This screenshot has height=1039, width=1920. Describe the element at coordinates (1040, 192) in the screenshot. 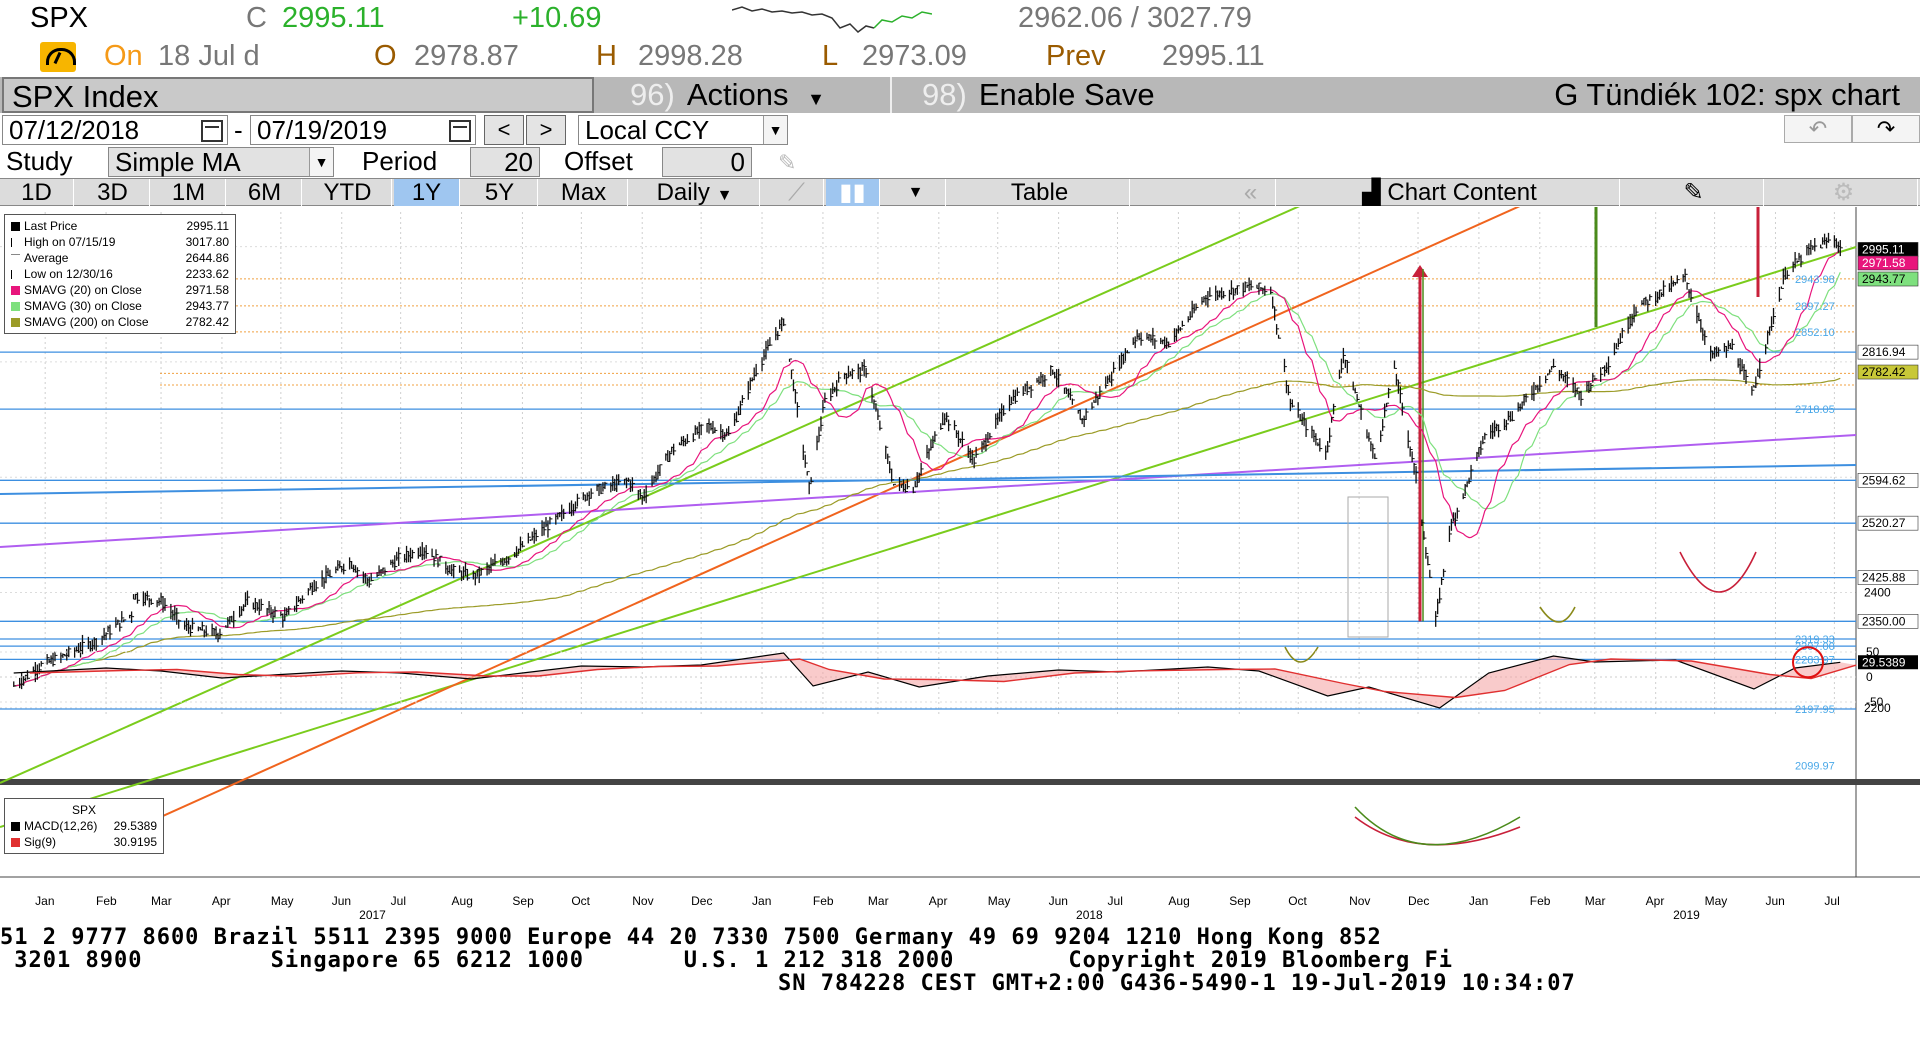

I see `table-button: Table` at that location.